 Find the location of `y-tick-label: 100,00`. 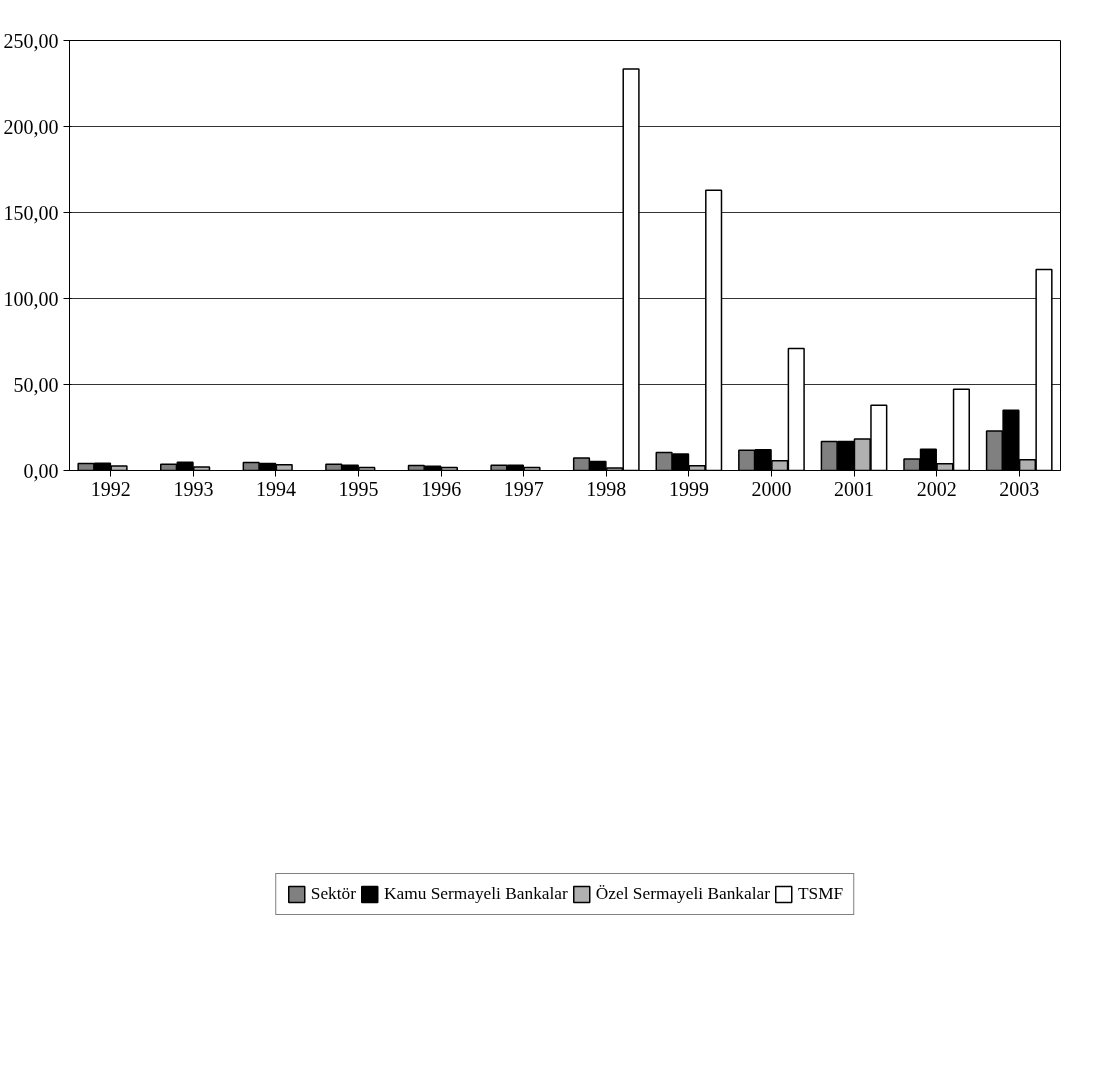

y-tick-label: 100,00 is located at coordinates (31, 298).